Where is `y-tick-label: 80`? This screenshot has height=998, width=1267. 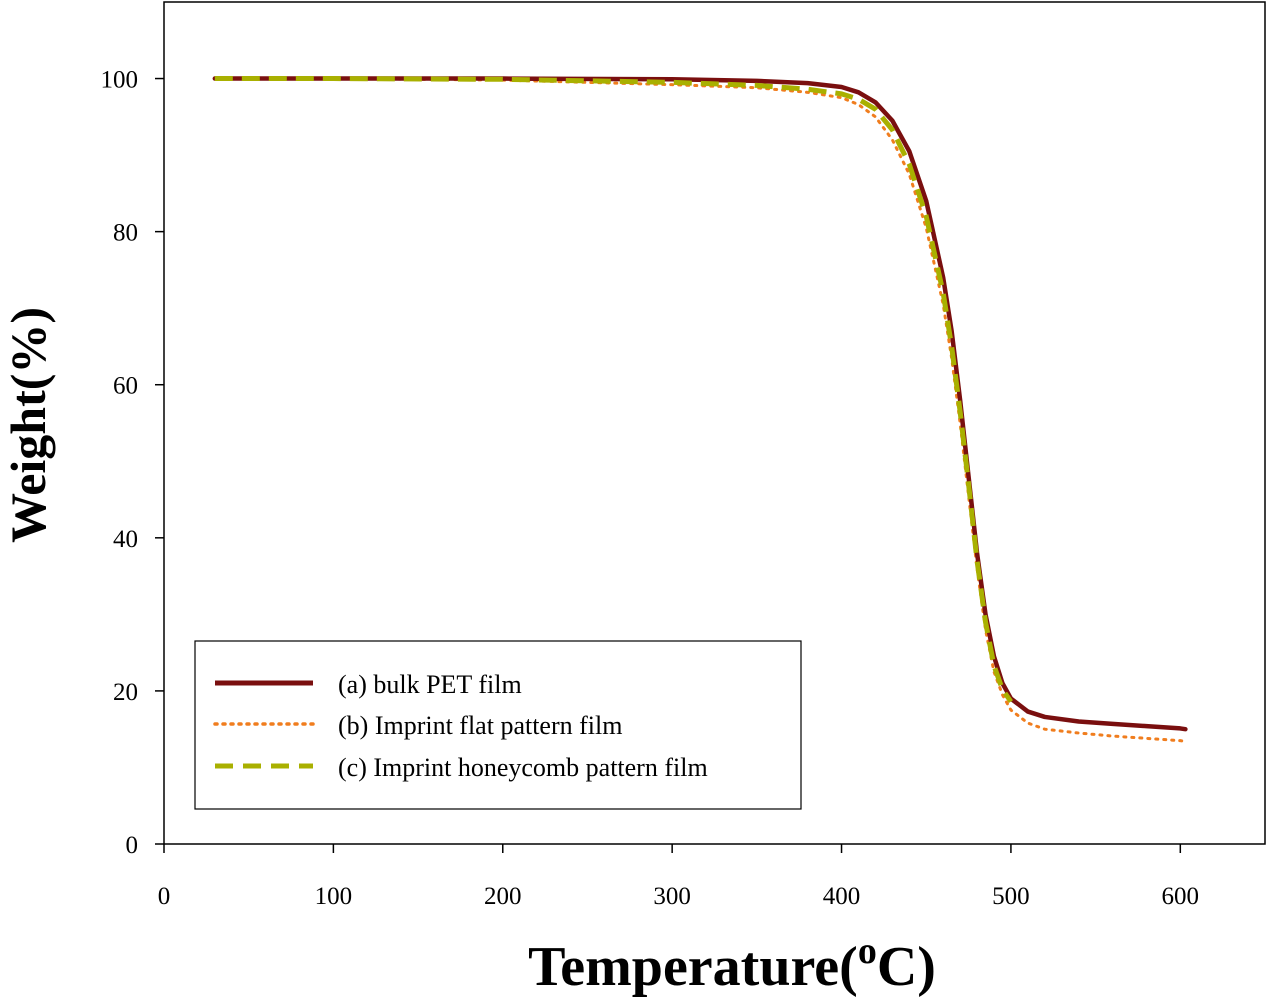
y-tick-label: 80 is located at coordinates (125, 233).